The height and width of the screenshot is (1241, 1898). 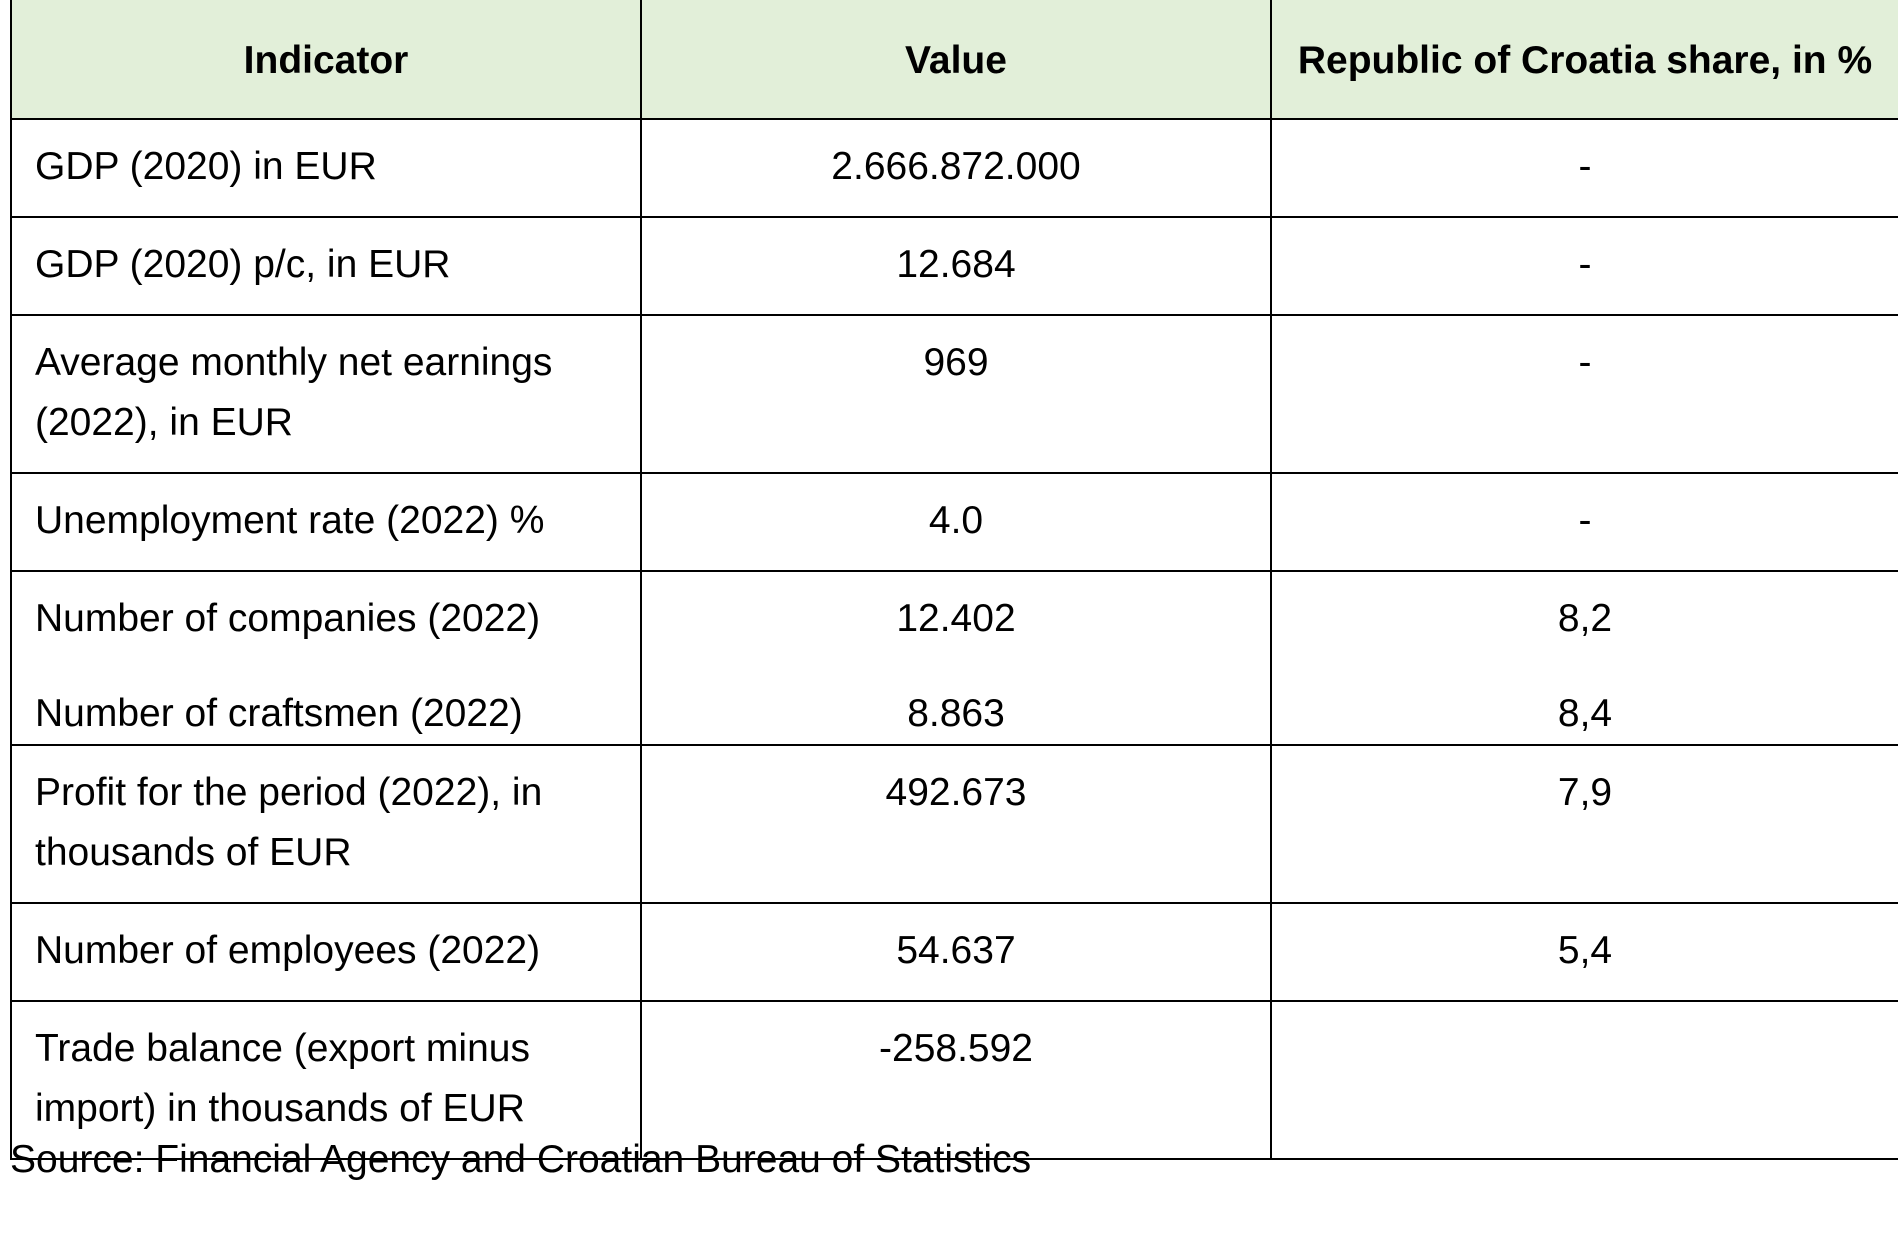 What do you see at coordinates (279, 713) in the screenshot?
I see `indicator-line: Number of craftsmen (2022)` at bounding box center [279, 713].